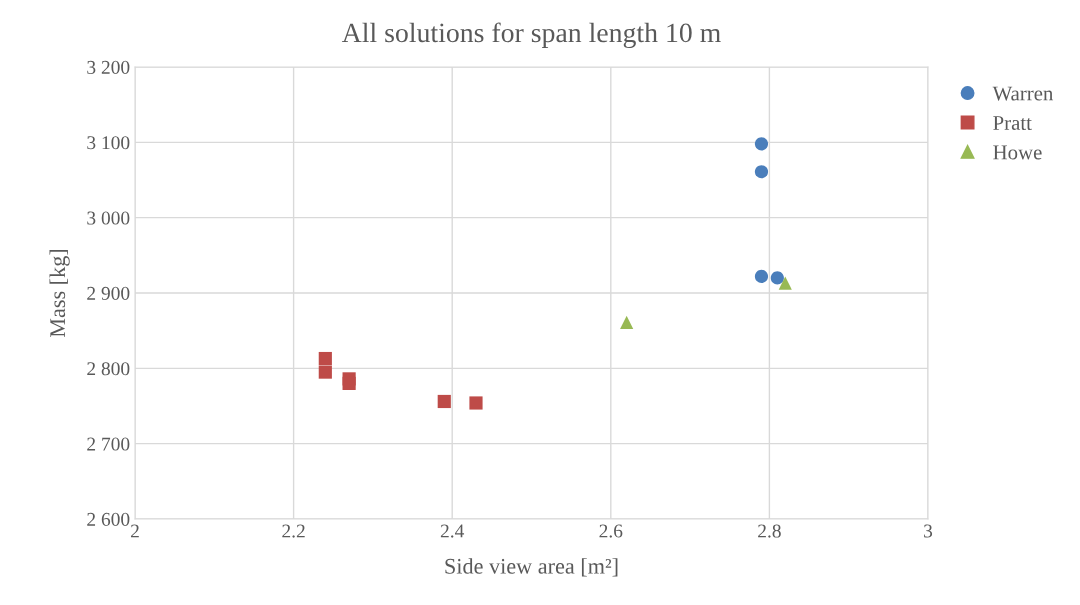  Describe the element at coordinates (928, 531) in the screenshot. I see `x-tick-label: 3` at that location.